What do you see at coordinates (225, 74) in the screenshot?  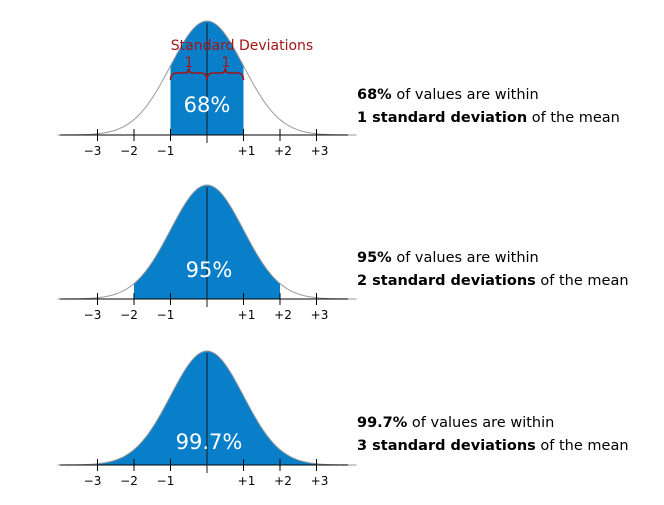 I see `right-brace-icon` at bounding box center [225, 74].